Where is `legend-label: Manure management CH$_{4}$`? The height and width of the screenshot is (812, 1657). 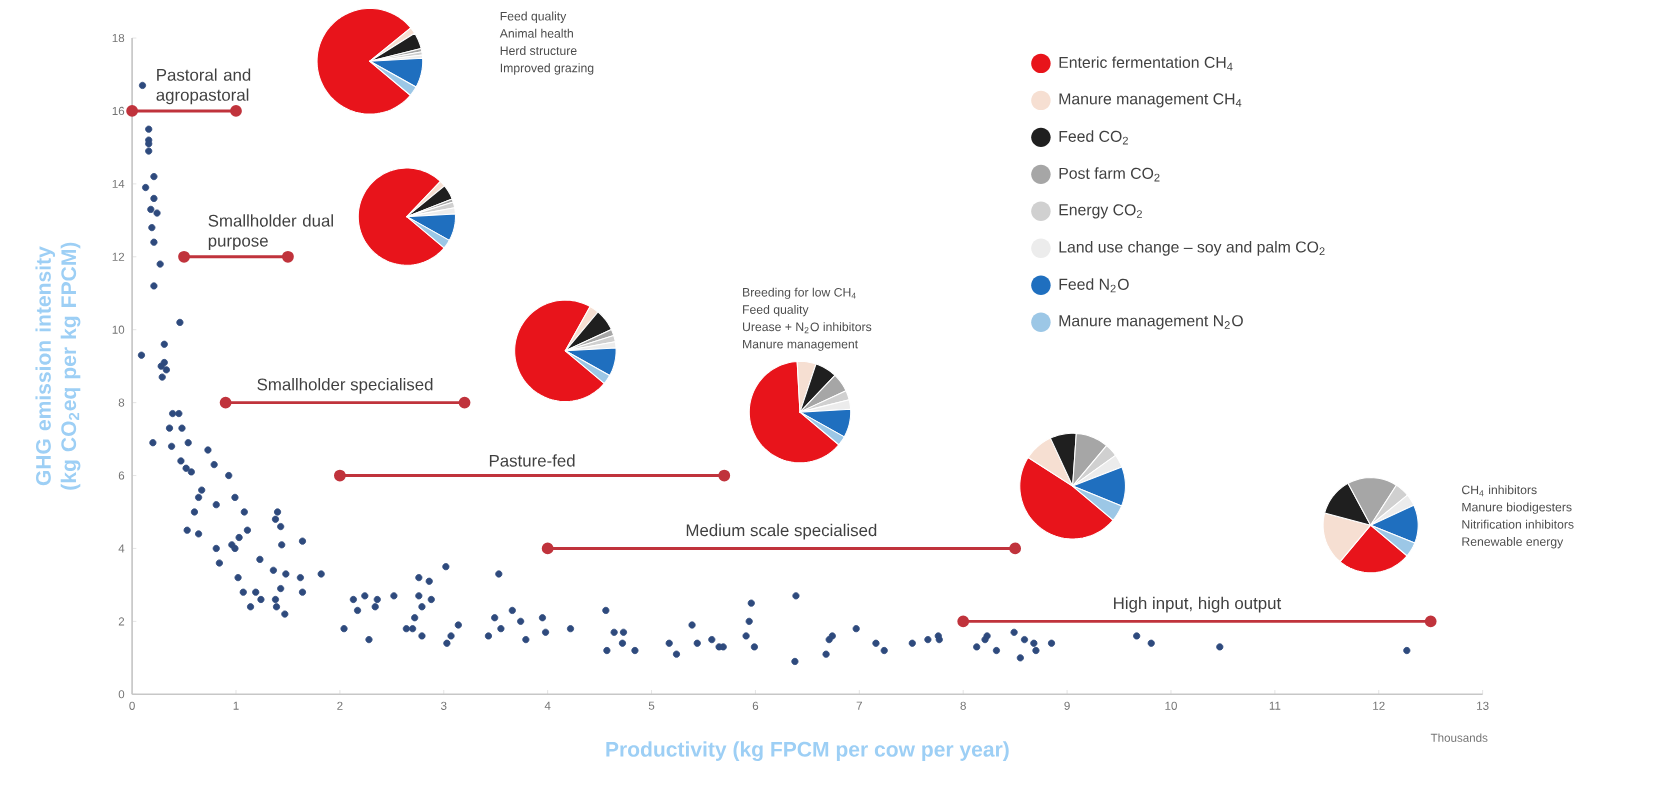
legend-label: Manure management CH$_{4}$ is located at coordinates (1150, 100).